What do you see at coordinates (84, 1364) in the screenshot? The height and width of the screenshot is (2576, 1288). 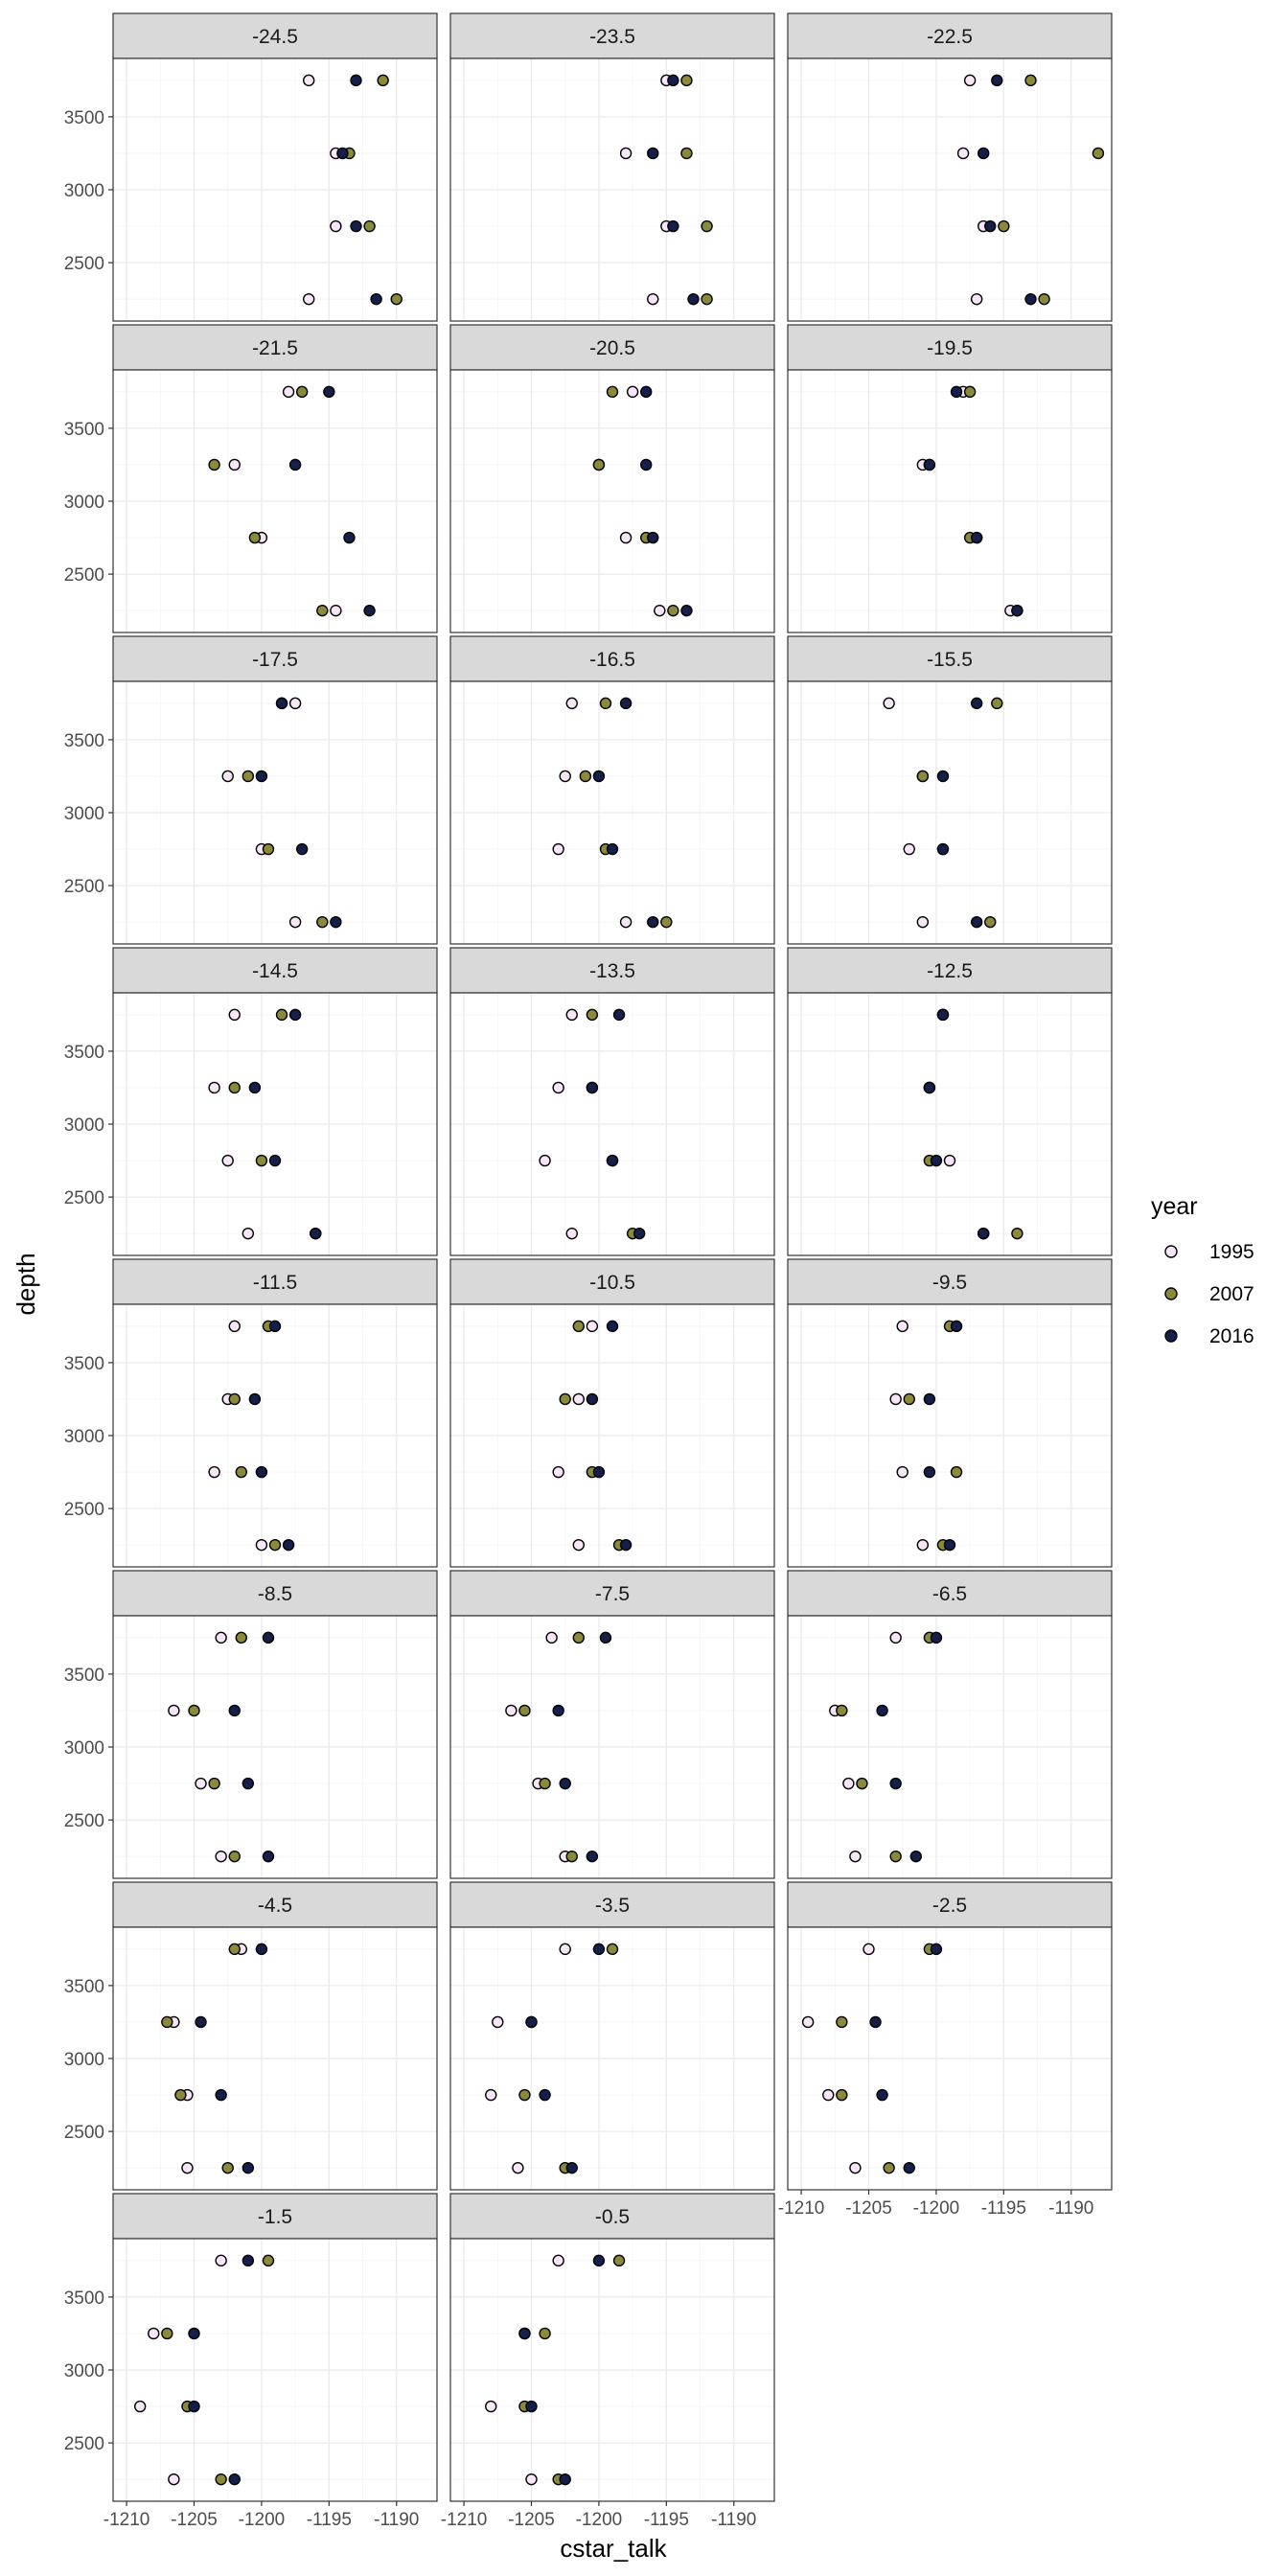 I see `y-tick-label: 3500` at bounding box center [84, 1364].